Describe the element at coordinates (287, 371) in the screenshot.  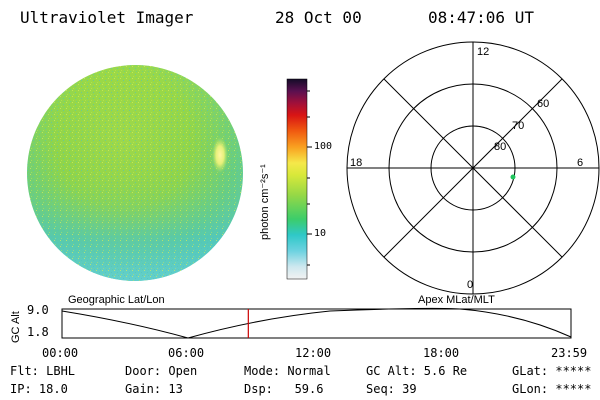
I see `mode-status: Mode: Normal` at that location.